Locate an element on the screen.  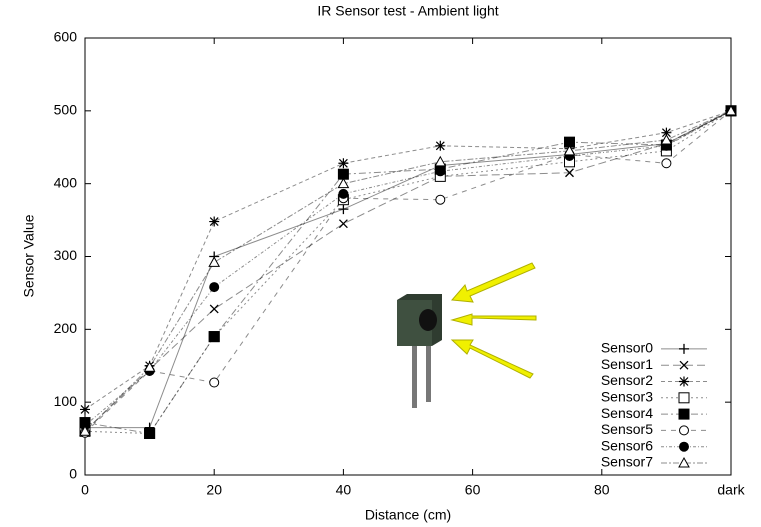
y-axis-label: Sensor Value is located at coordinates (29, 255).